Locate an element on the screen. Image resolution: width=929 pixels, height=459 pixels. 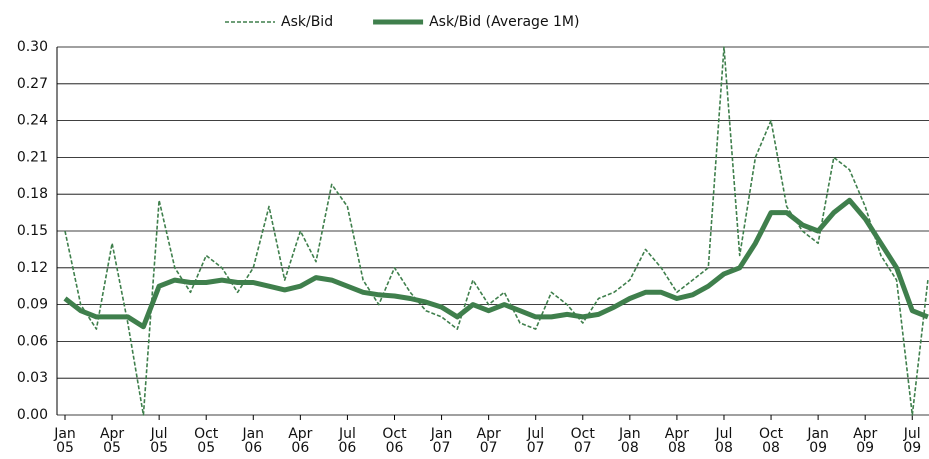
y-tick-label: 0.09 is located at coordinates (32, 305).